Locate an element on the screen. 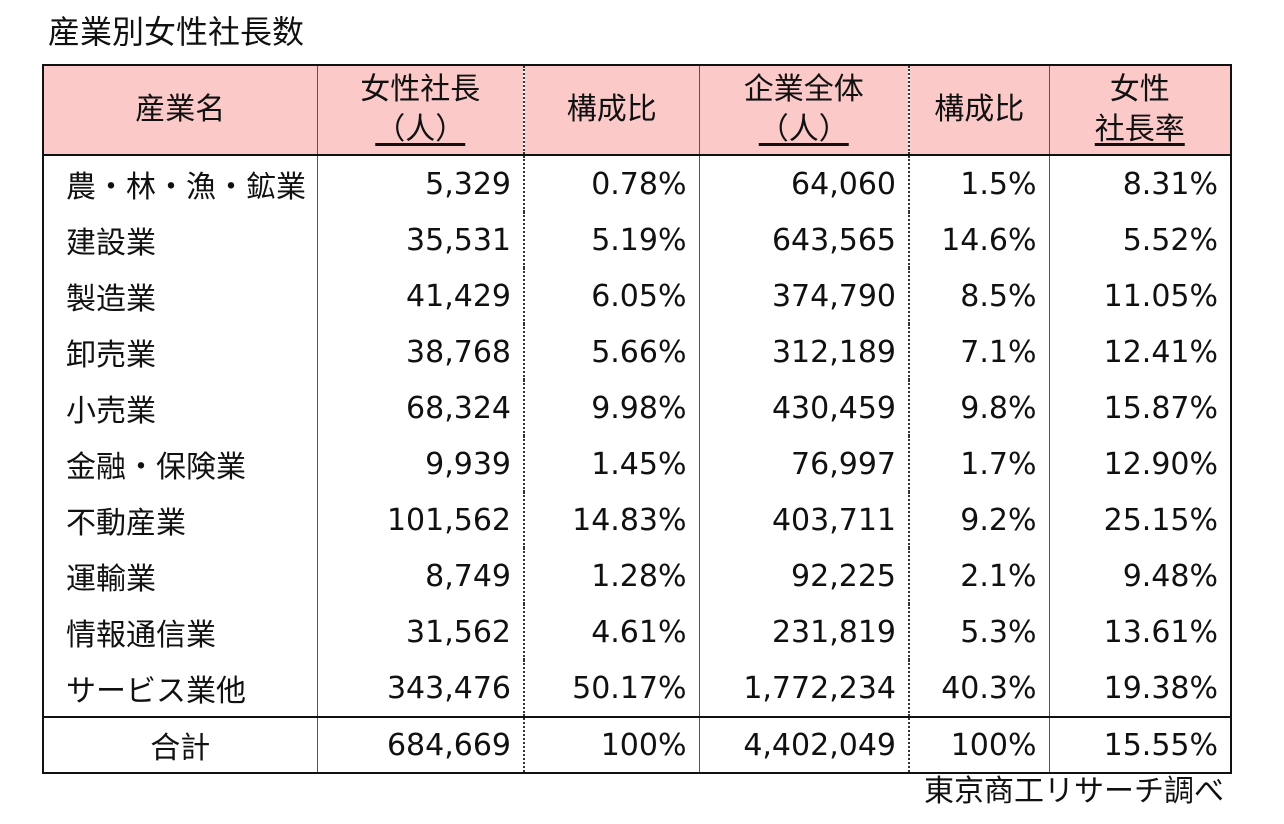 The image size is (1284, 824). total-cell: 4,402,049 is located at coordinates (804, 744).